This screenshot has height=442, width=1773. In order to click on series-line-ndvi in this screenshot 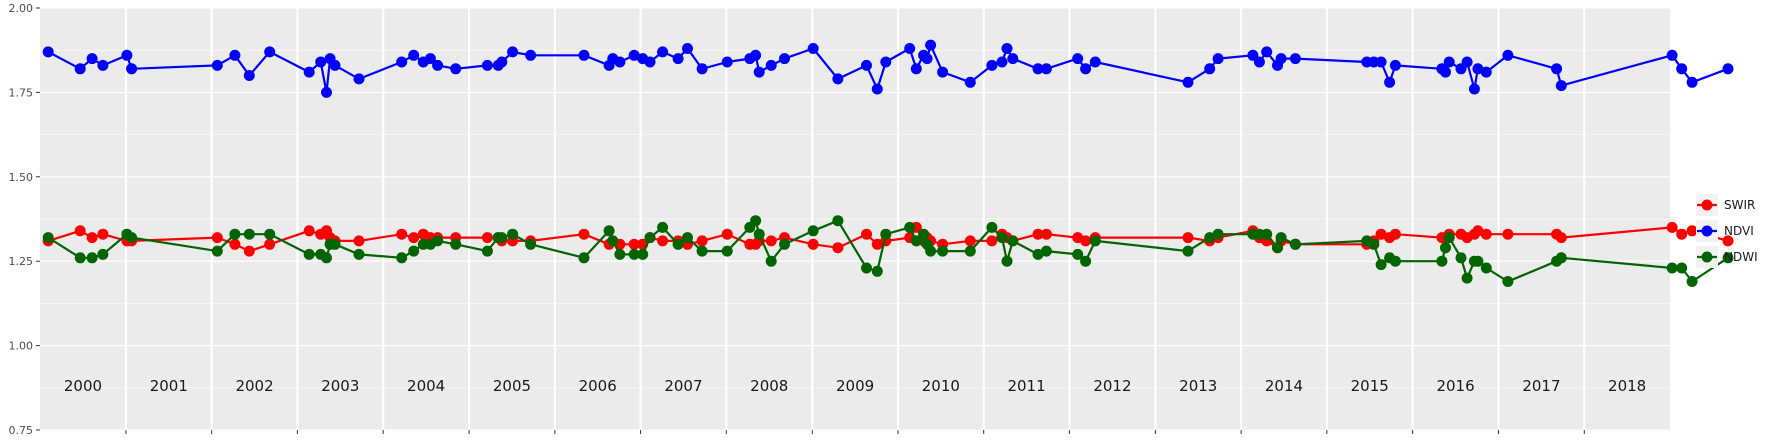, I will do `click(888, 68)`.